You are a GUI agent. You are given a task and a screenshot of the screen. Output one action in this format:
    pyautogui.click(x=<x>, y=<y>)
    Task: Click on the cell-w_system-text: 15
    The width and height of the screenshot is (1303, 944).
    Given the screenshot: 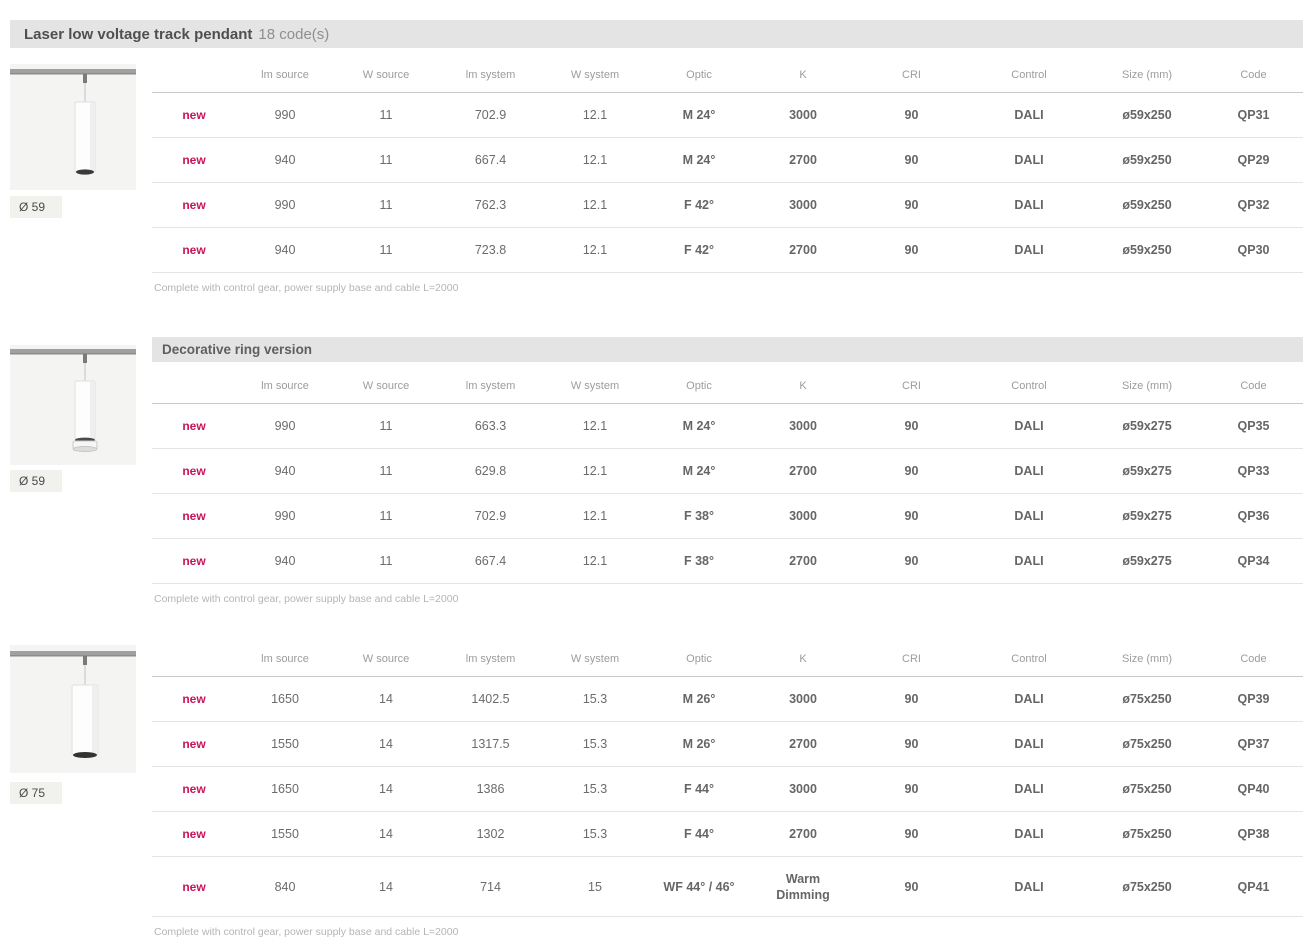 What is the action you would take?
    pyautogui.click(x=595, y=886)
    